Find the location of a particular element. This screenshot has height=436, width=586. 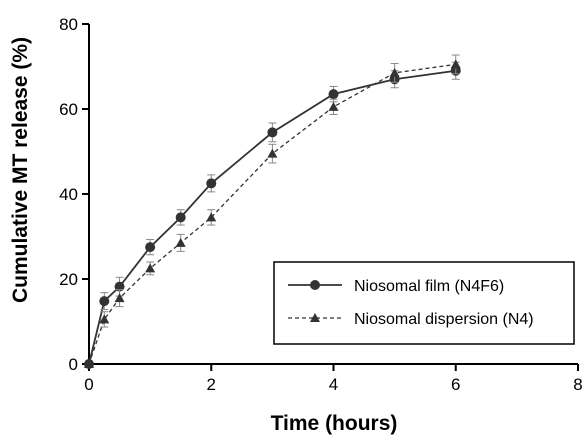

x-tick-label: 8 is located at coordinates (577, 384).